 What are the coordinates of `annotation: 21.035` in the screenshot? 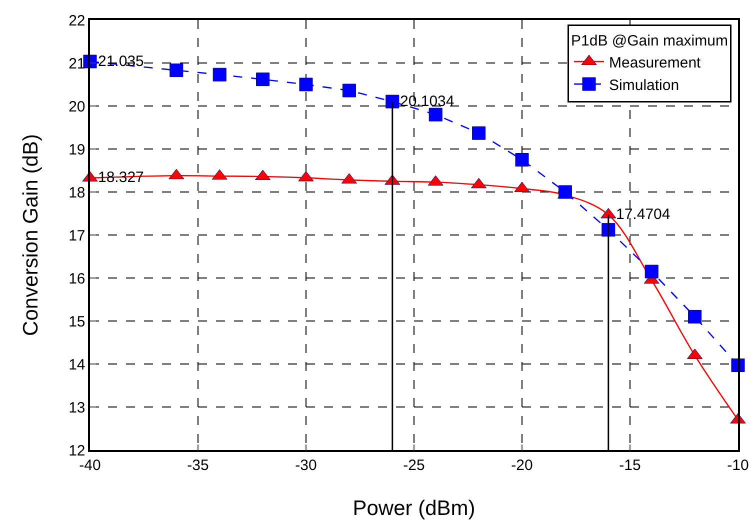 It's located at (121, 61).